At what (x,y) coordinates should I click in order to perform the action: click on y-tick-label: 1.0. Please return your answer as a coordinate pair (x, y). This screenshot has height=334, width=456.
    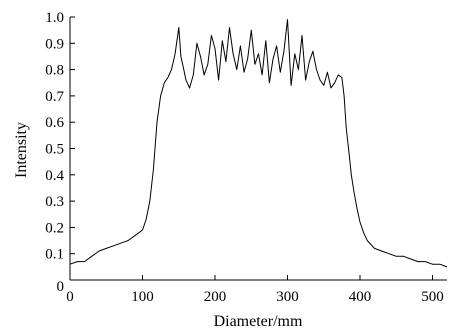
    Looking at the image, I should click on (54, 18).